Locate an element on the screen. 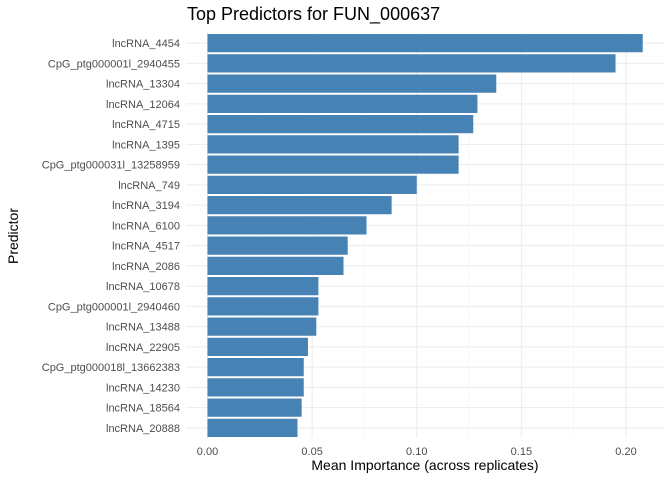  y-tick-label: CpG_ptg000031l_13258959 is located at coordinates (111, 166).